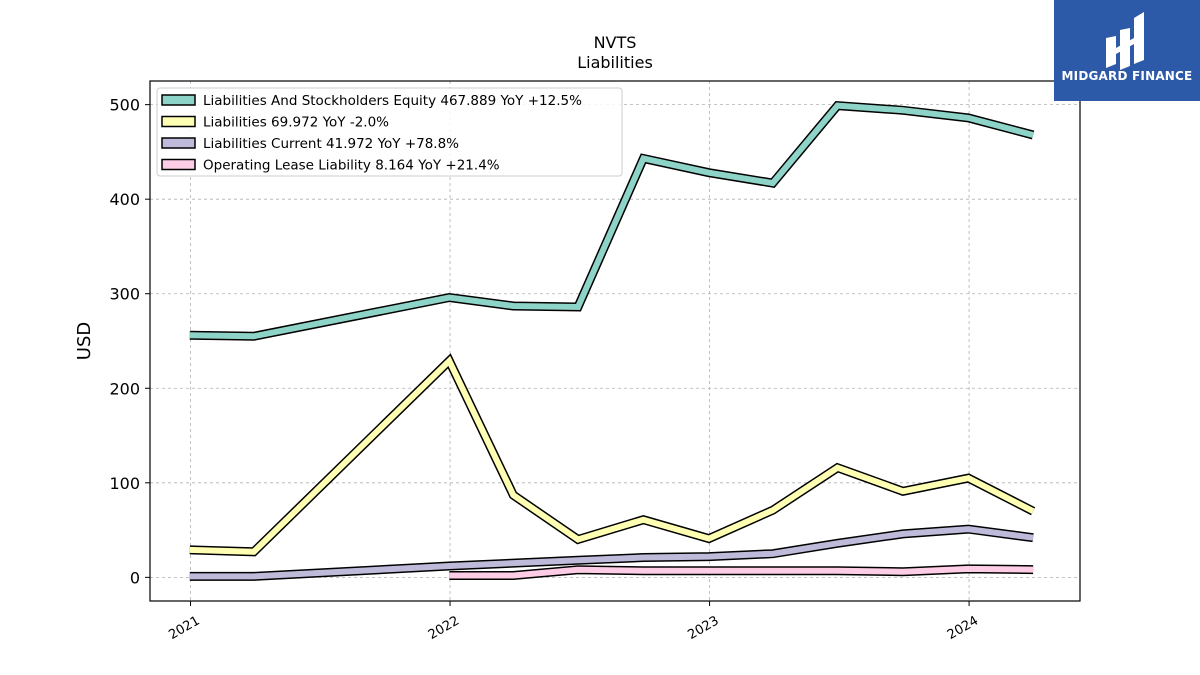 The width and height of the screenshot is (1200, 675). Describe the element at coordinates (963, 628) in the screenshot. I see `x-tick-label: 2024` at that location.